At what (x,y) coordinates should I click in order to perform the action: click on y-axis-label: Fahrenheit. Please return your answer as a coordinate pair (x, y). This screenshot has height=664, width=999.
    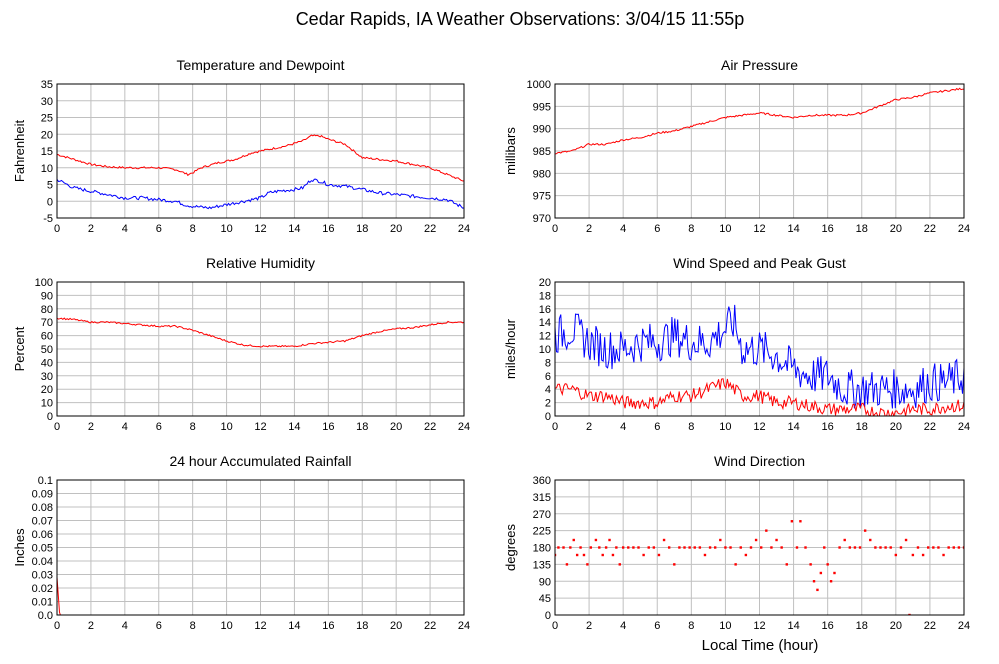
    Looking at the image, I should click on (19, 151).